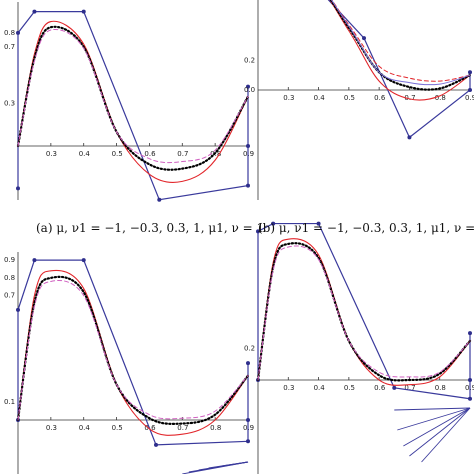  I want to click on control-polygon, so click(399, 69).